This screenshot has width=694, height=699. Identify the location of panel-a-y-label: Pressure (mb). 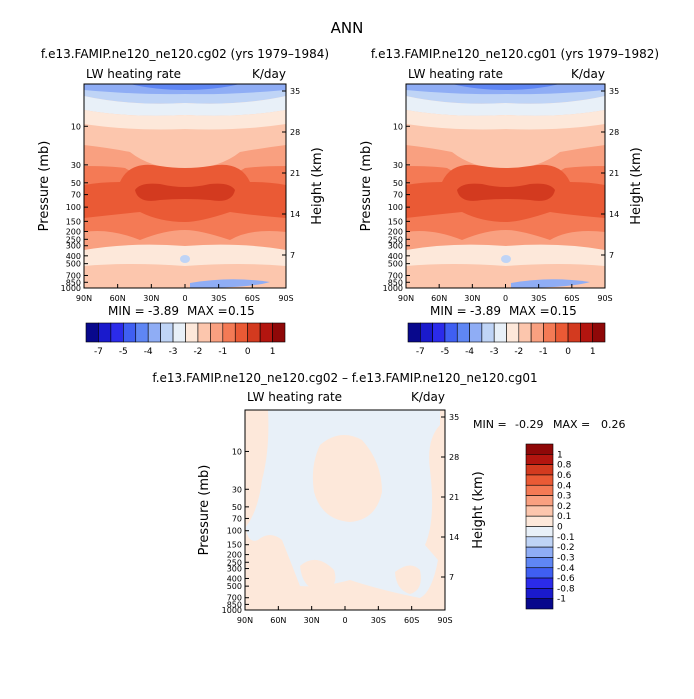
(44, 186).